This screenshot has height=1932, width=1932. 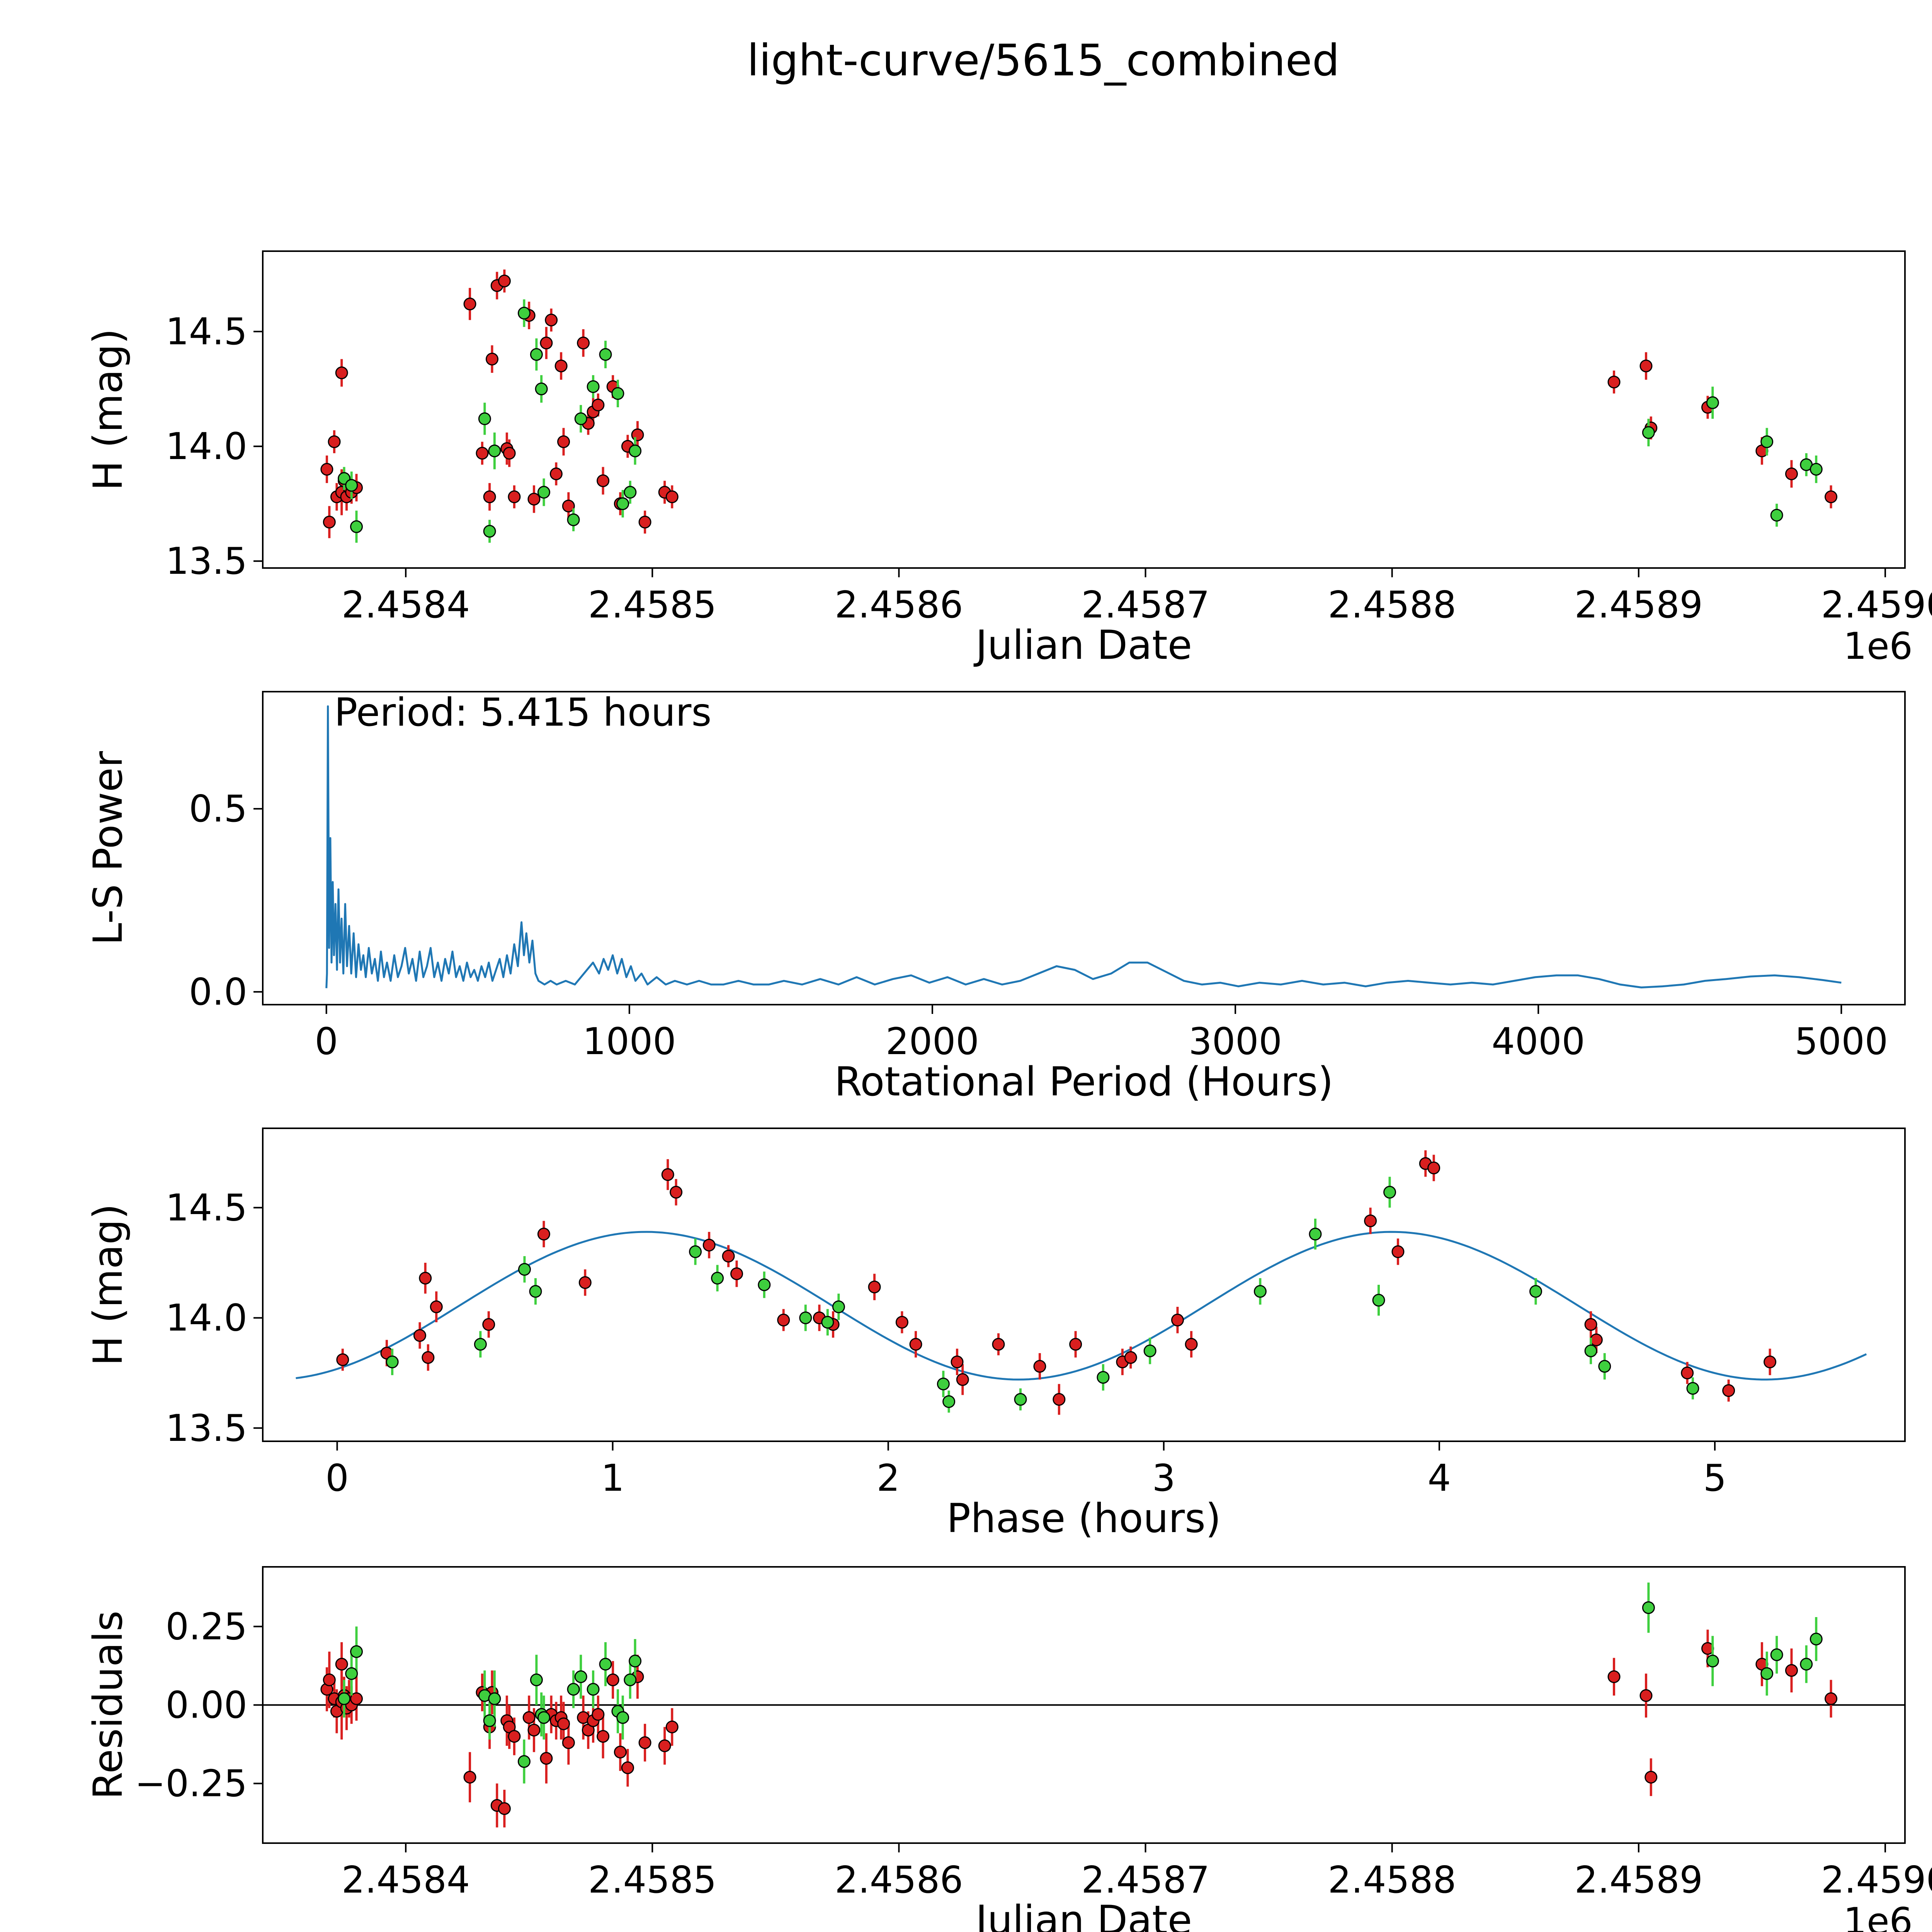 I want to click on periodogram-line, so click(x=1084, y=847).